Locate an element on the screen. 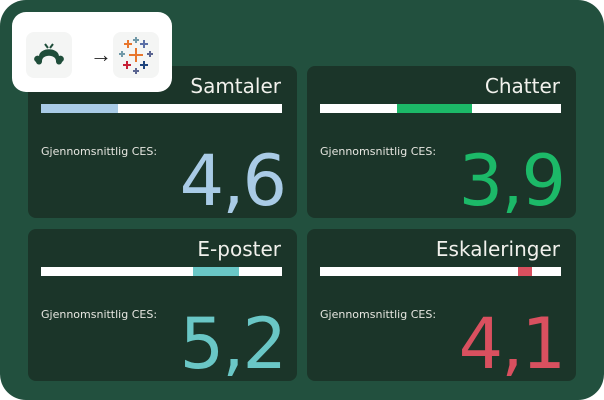 The width and height of the screenshot is (604, 400). ces-value: 4,6 is located at coordinates (233, 181).